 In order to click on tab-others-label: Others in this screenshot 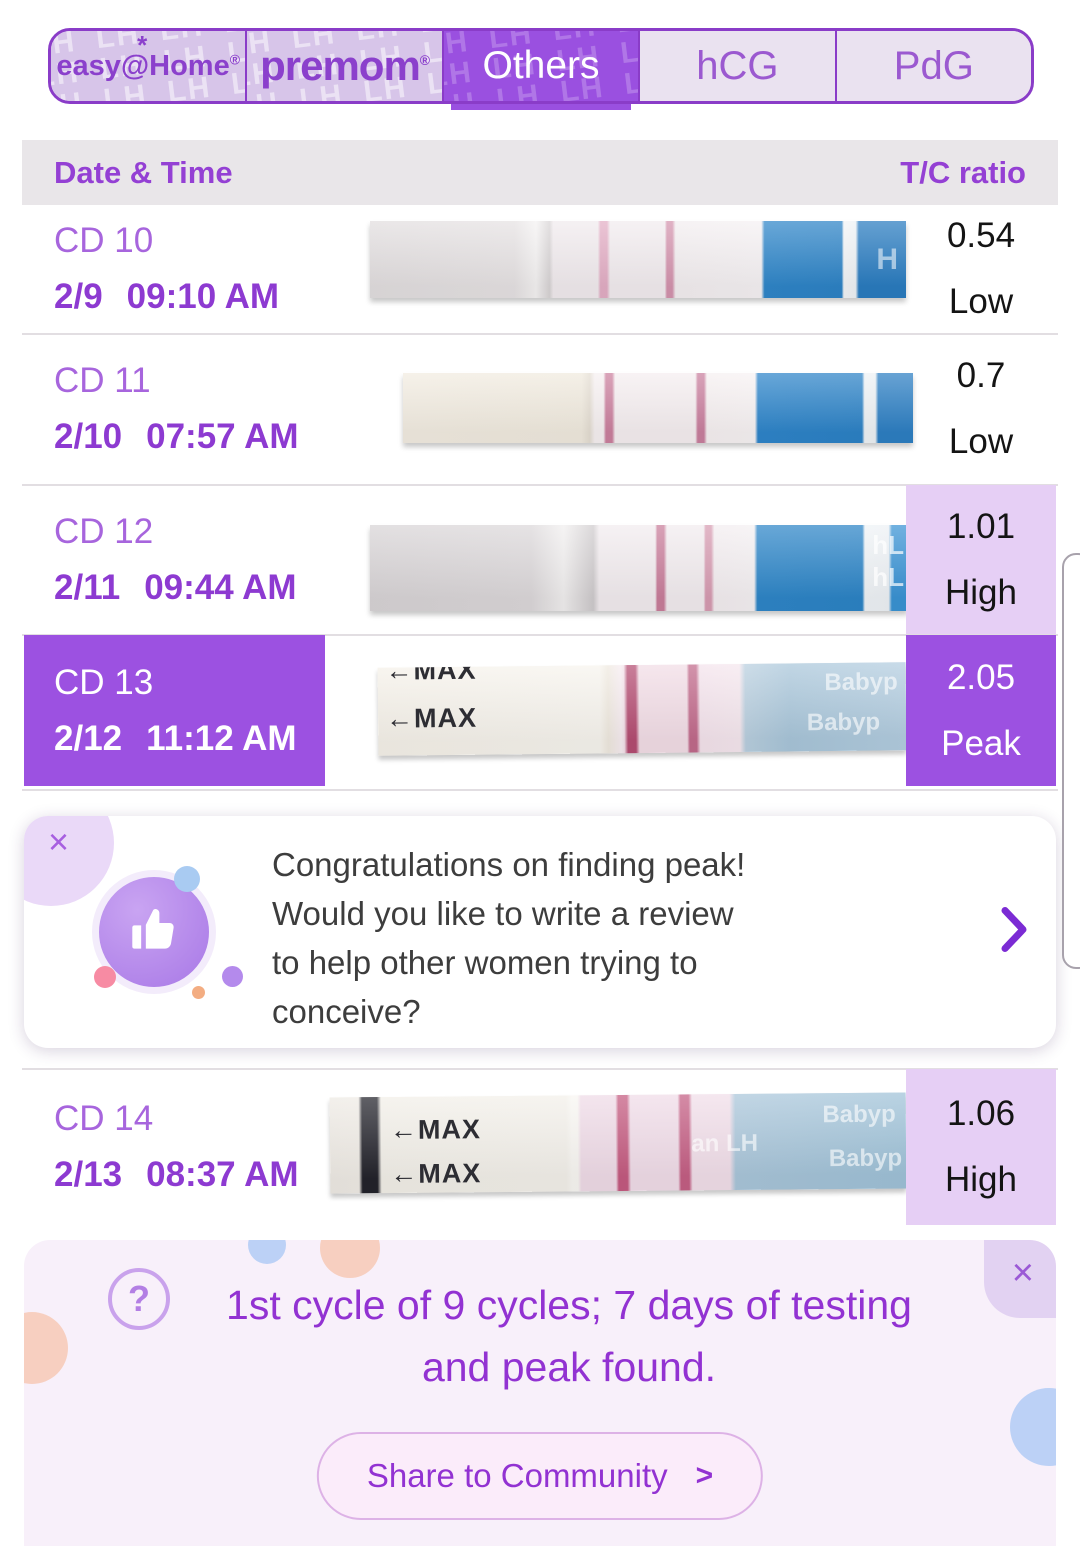, I will do `click(541, 65)`.